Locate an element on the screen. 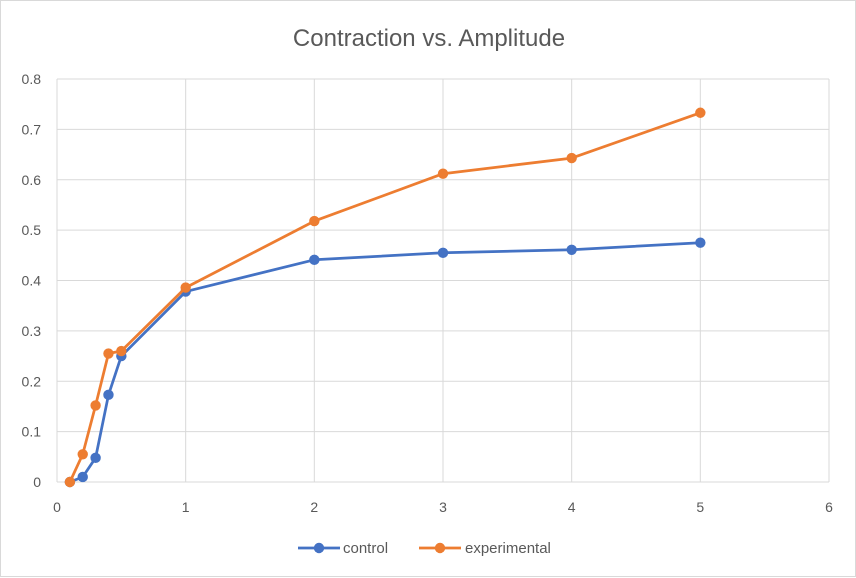  legend: control experimental is located at coordinates (424, 548).